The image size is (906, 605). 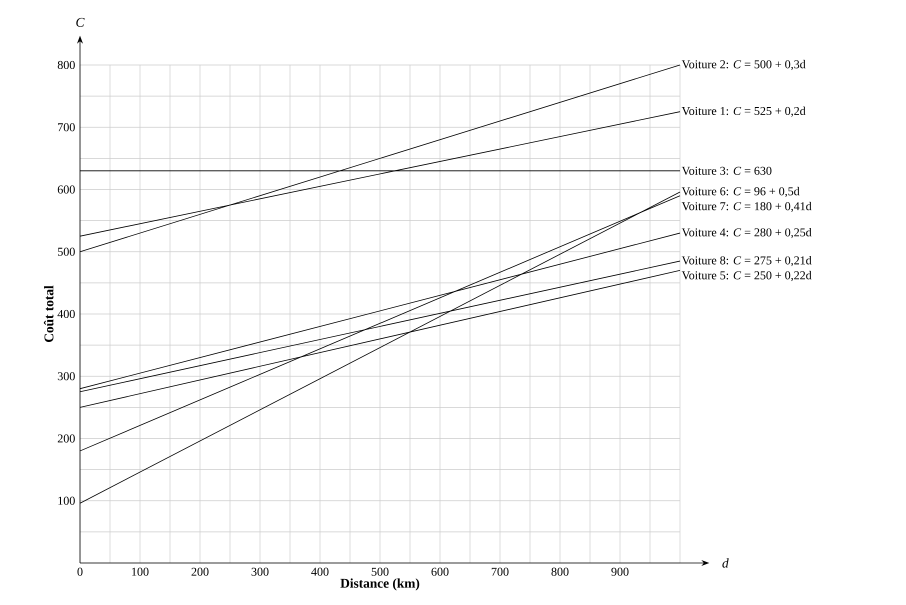 I want to click on y-tick-label: 300, so click(x=66, y=376).